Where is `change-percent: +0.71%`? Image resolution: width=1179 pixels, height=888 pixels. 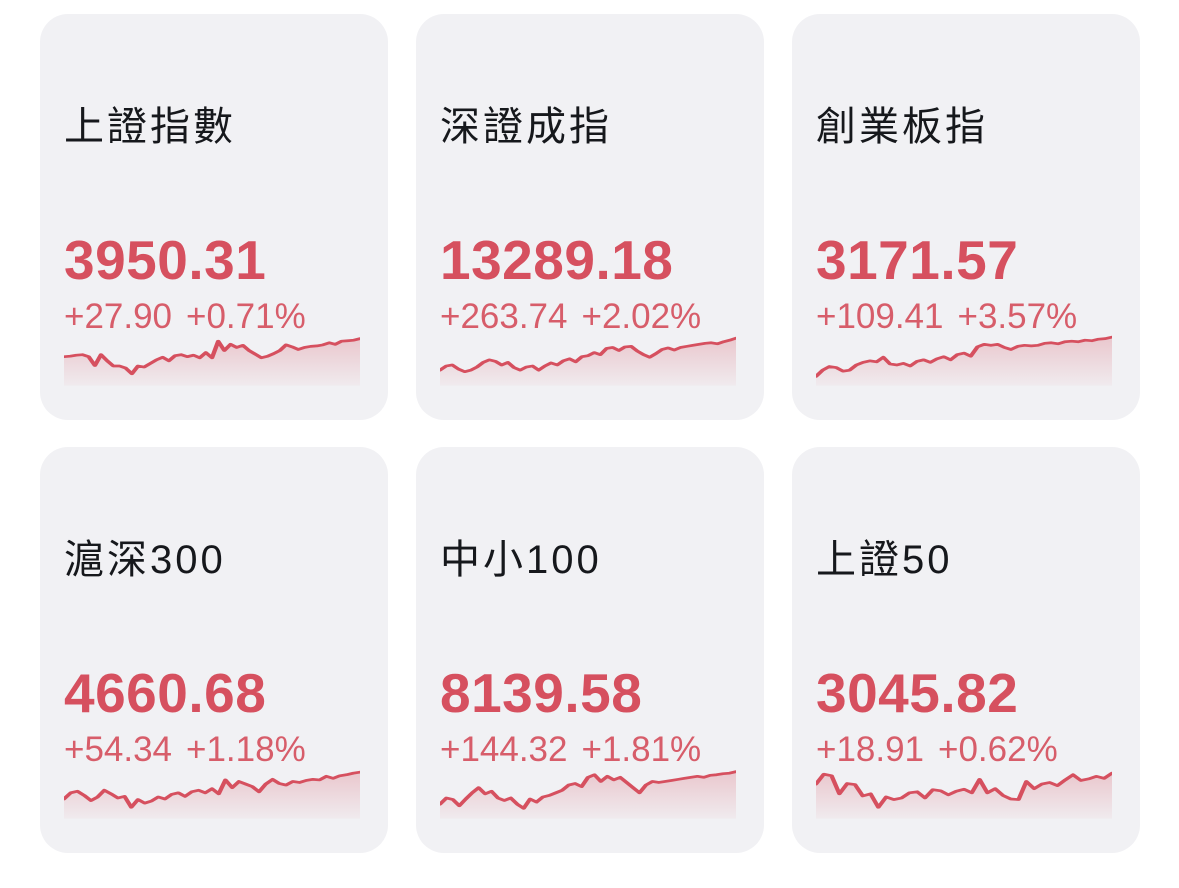
change-percent: +0.71% is located at coordinates (246, 317).